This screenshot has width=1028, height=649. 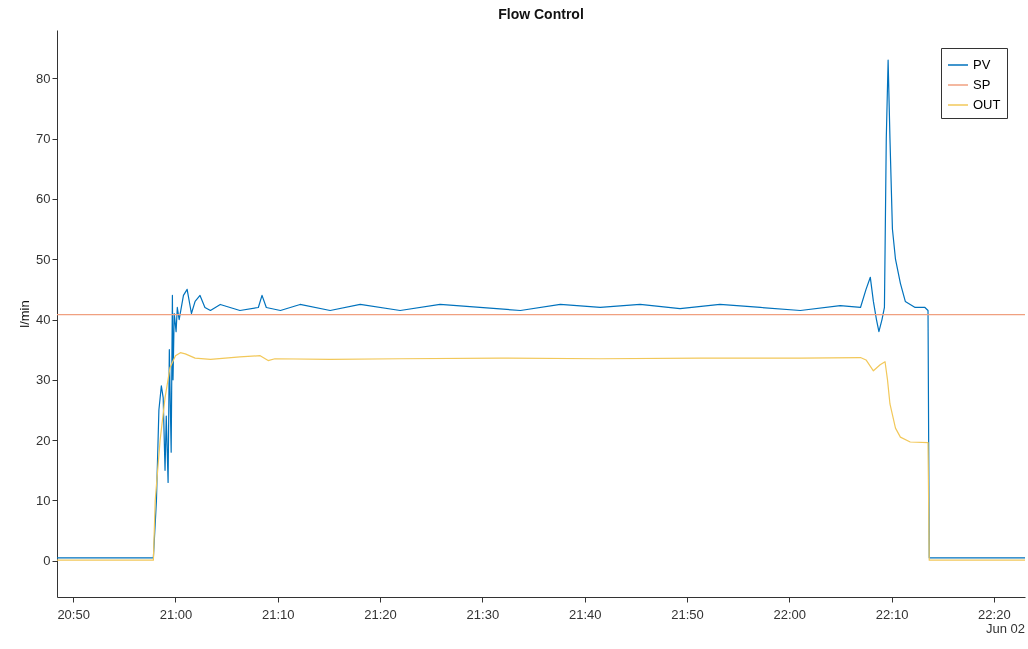 What do you see at coordinates (687, 614) in the screenshot?
I see `x-tick-label: 21:50` at bounding box center [687, 614].